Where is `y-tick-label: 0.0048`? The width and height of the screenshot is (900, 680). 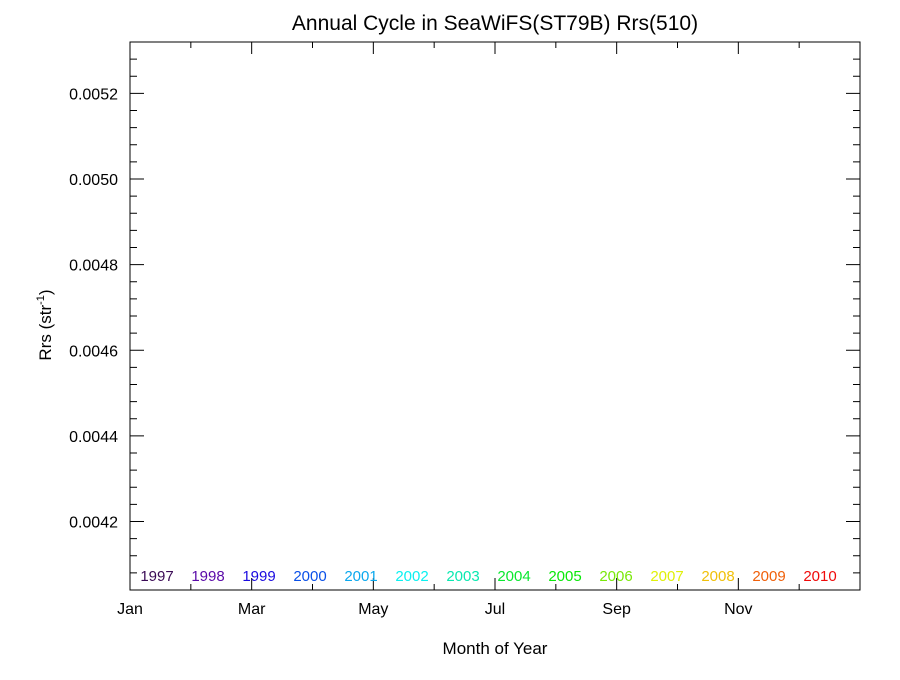 y-tick-label: 0.0048 is located at coordinates (93, 266).